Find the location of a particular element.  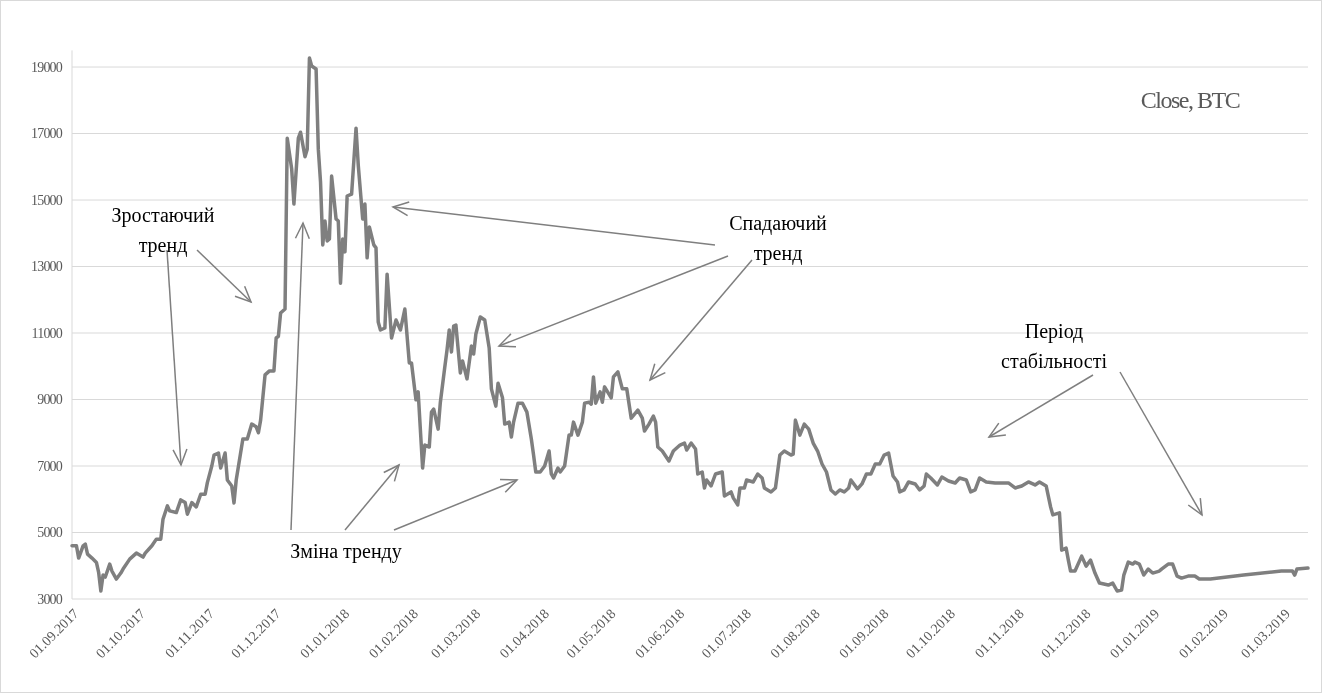

annotation: Спадаючий тренд is located at coordinates (778, 238).